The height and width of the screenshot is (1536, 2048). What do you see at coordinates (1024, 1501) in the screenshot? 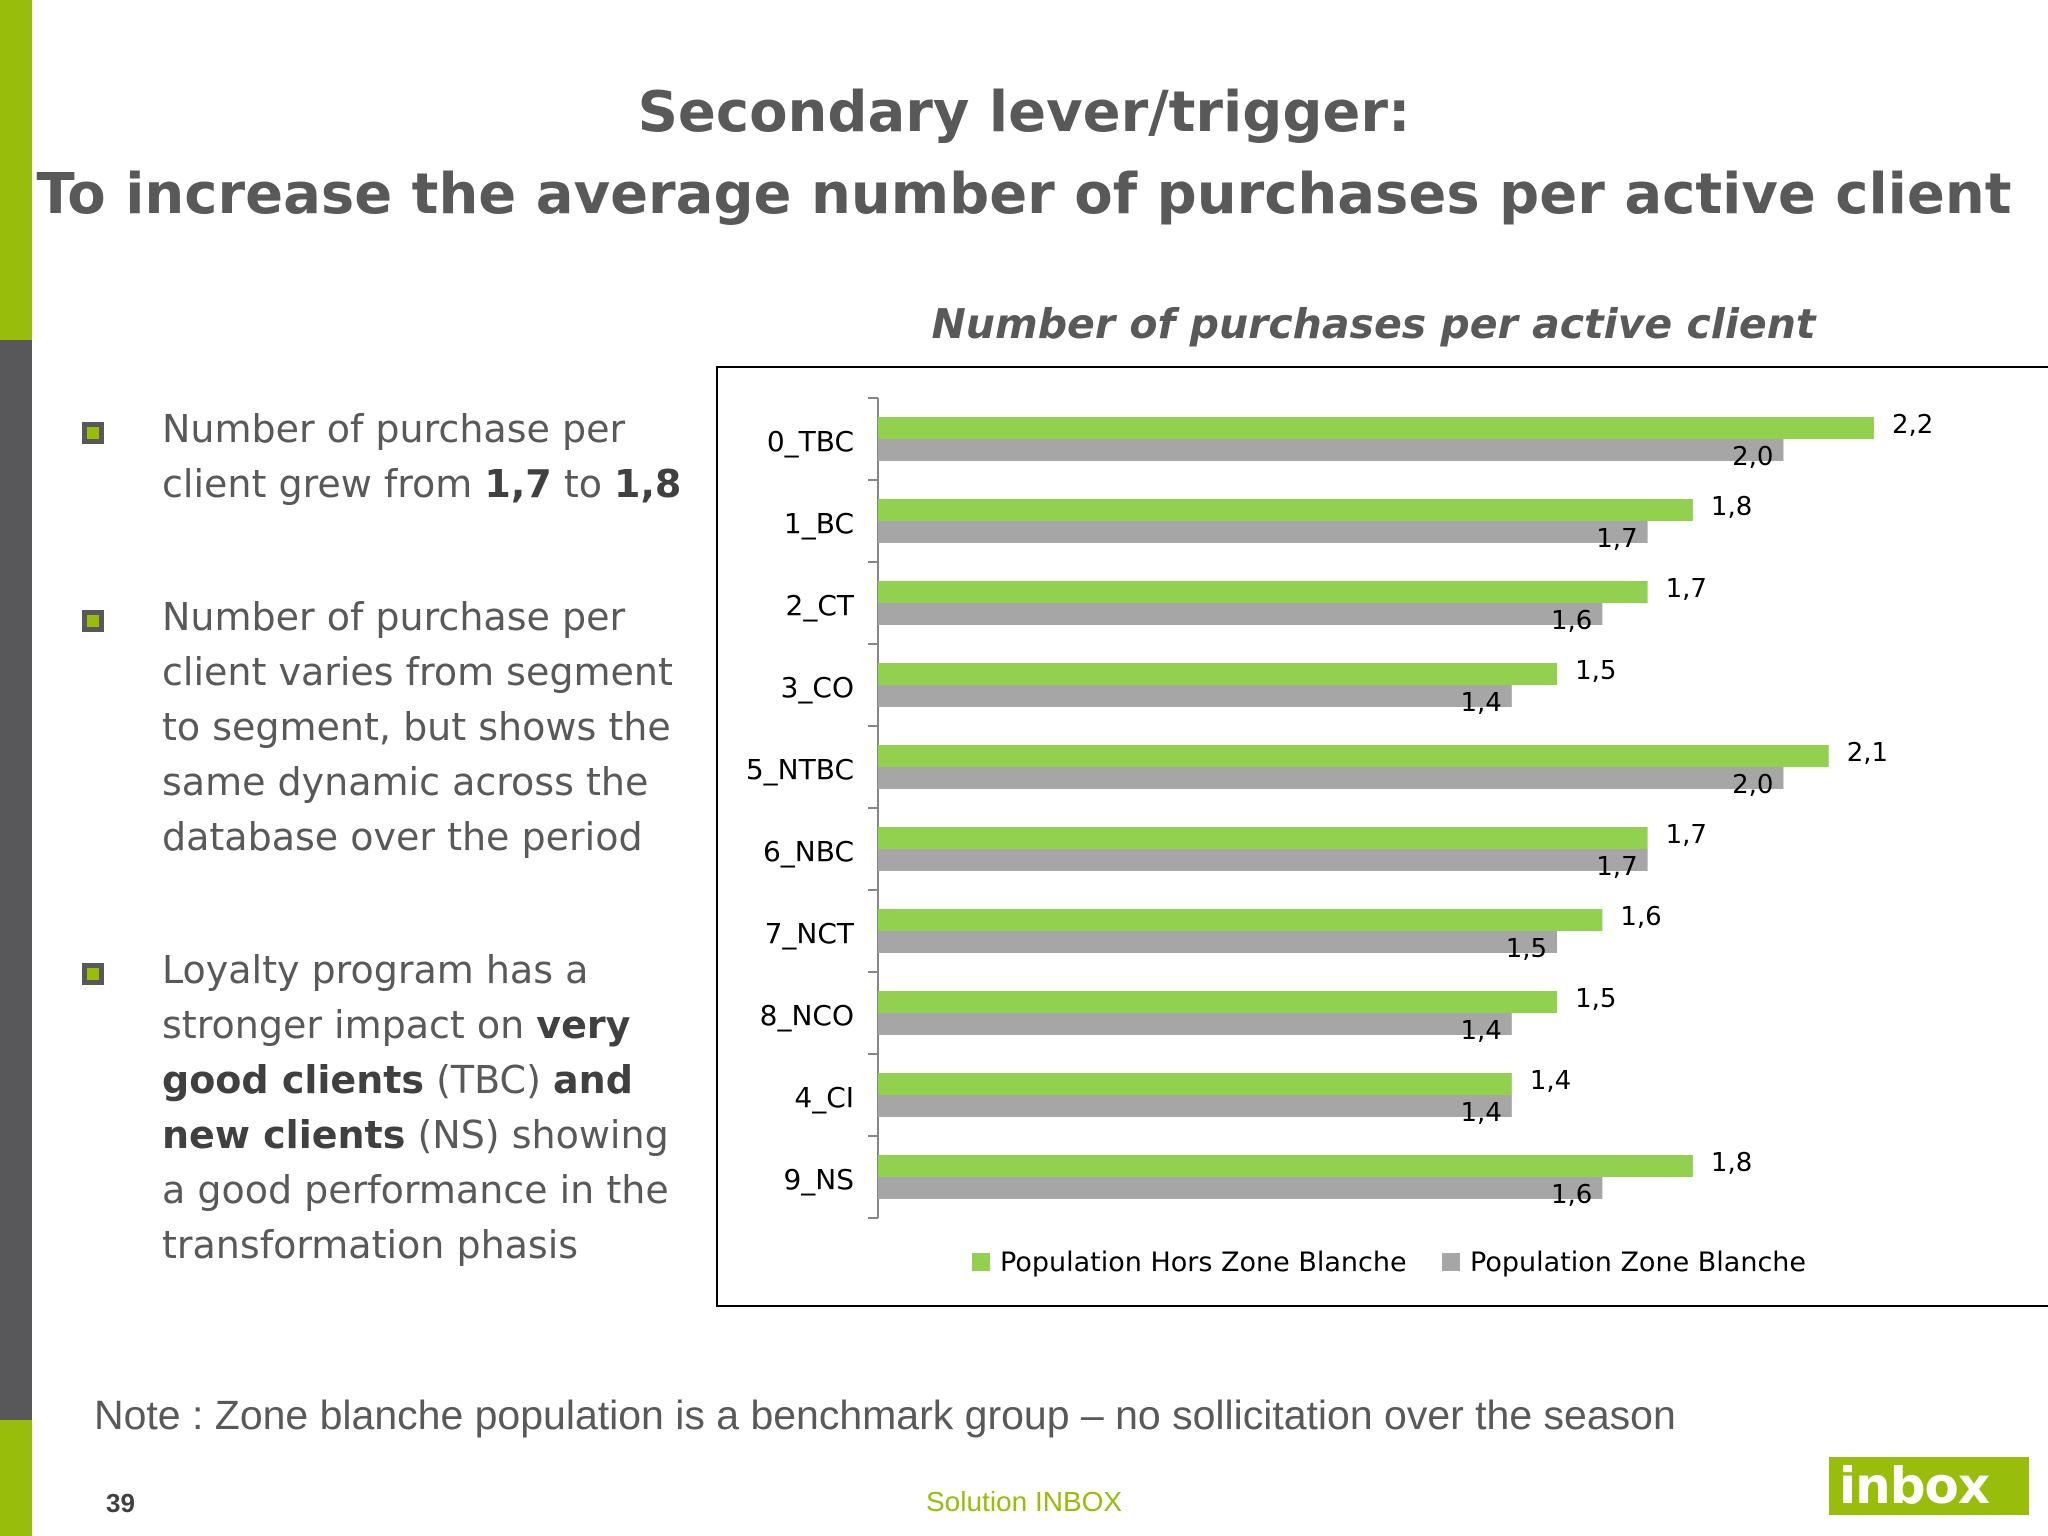
I see `footer-label: Solution INBOX` at bounding box center [1024, 1501].